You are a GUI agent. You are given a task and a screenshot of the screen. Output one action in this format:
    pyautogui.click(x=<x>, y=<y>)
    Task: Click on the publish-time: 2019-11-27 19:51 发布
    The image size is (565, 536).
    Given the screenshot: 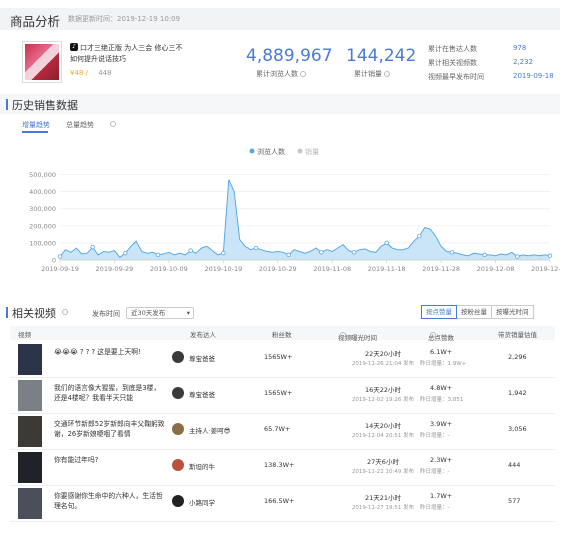 What is the action you would take?
    pyautogui.click(x=383, y=508)
    